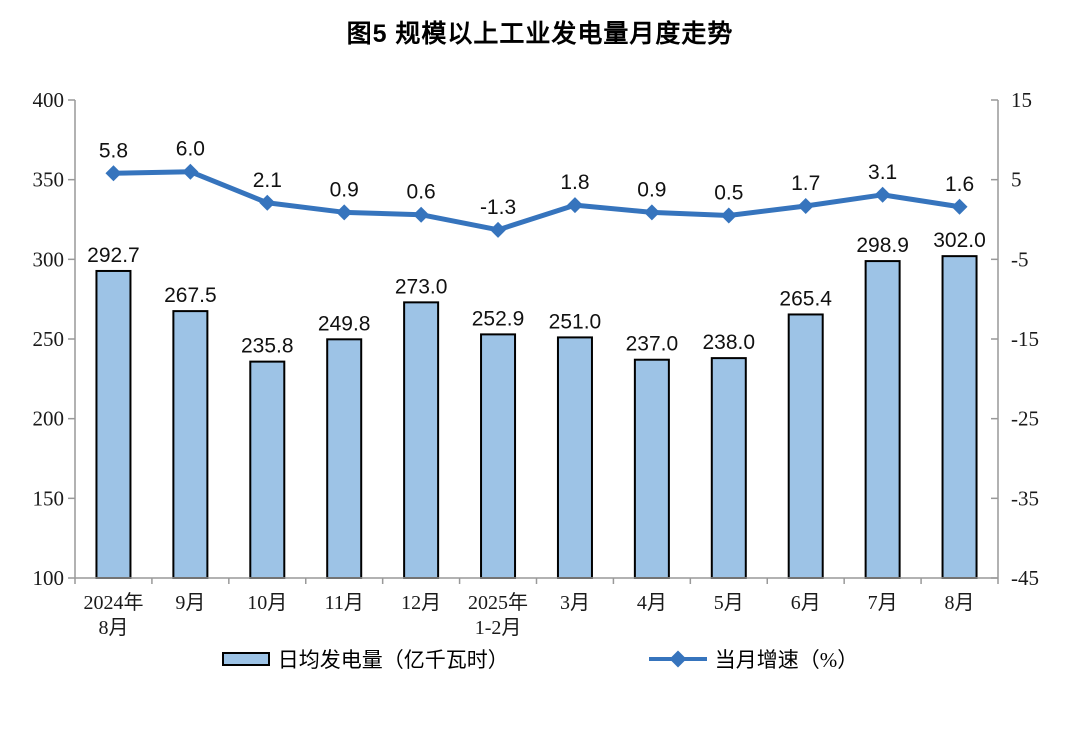 The width and height of the screenshot is (1080, 742). What do you see at coordinates (883, 603) in the screenshot?
I see `x-axis-label: 7月` at bounding box center [883, 603].